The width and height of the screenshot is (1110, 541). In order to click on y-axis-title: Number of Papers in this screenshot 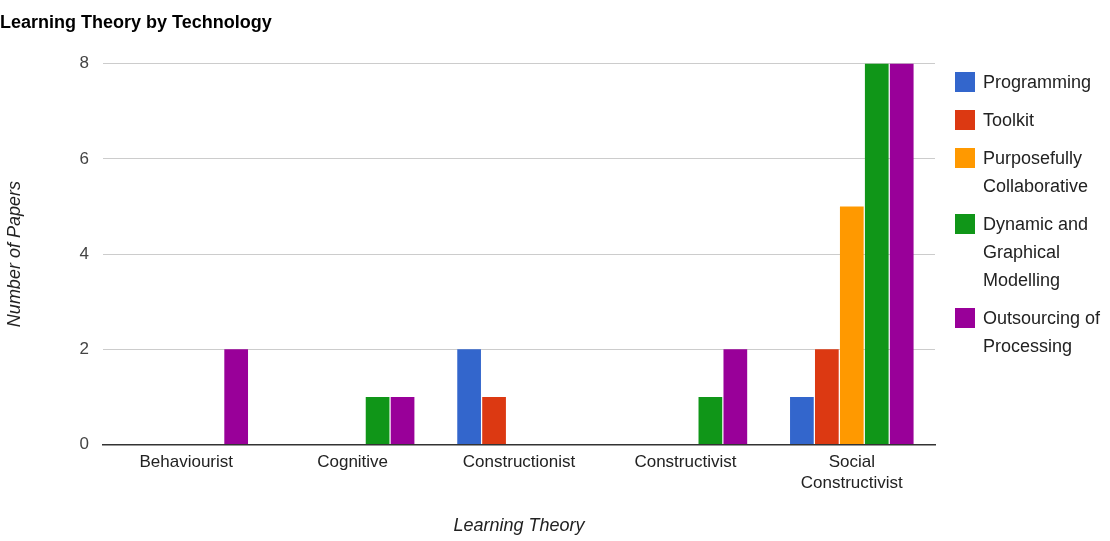, I will do `click(13, 254)`.